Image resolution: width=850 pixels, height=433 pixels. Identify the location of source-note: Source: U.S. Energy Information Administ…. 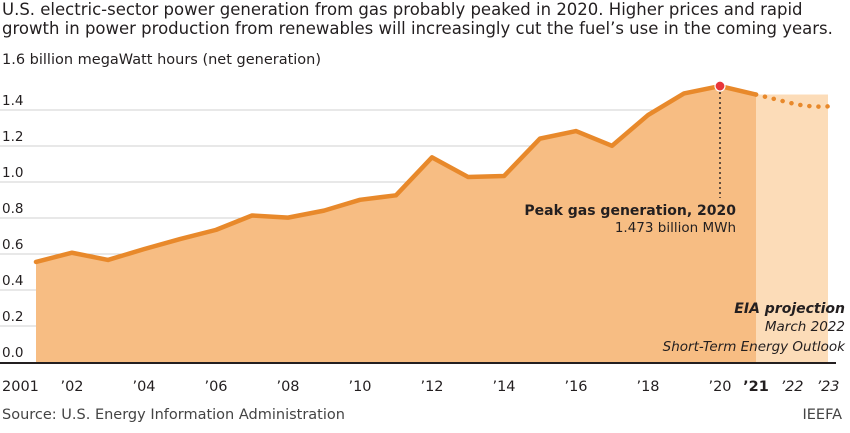
(173, 415).